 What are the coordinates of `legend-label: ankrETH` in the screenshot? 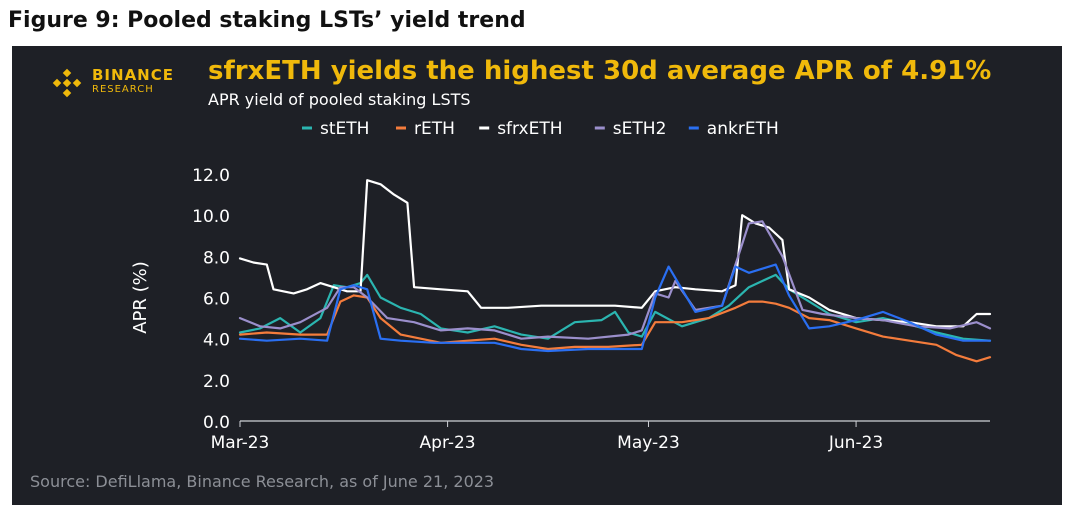 It's located at (743, 129).